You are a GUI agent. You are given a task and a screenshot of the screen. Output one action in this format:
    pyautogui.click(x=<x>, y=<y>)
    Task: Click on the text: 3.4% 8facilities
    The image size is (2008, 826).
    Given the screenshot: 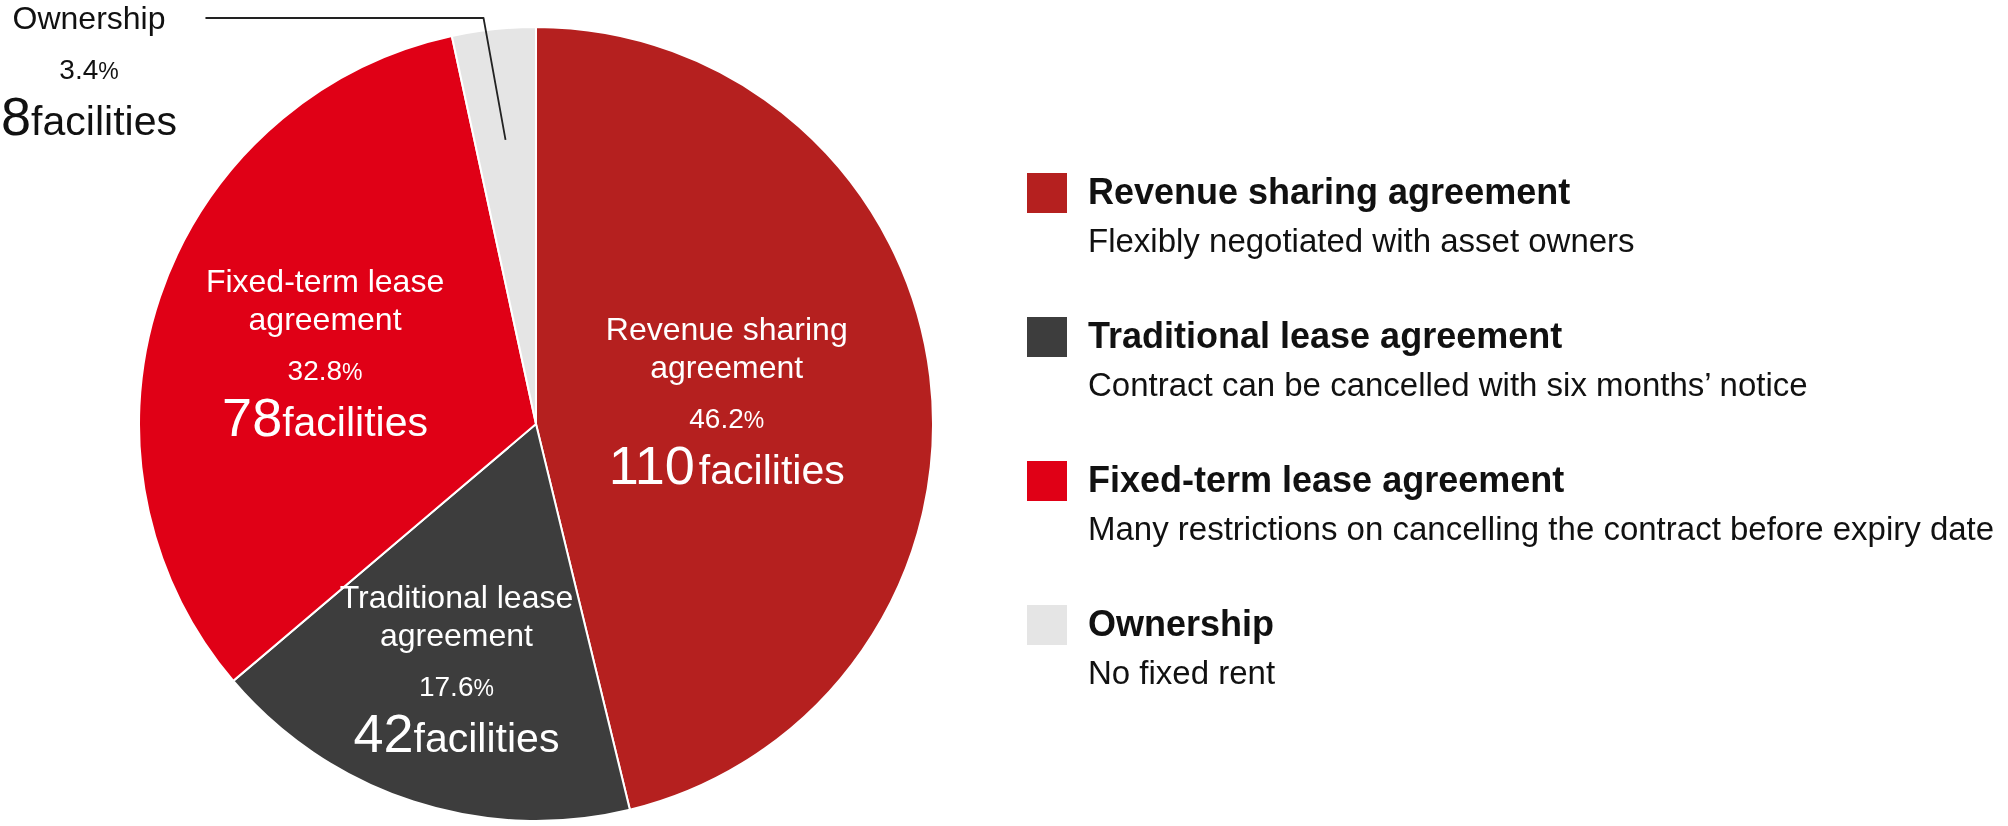 What is the action you would take?
    pyautogui.click(x=89, y=100)
    